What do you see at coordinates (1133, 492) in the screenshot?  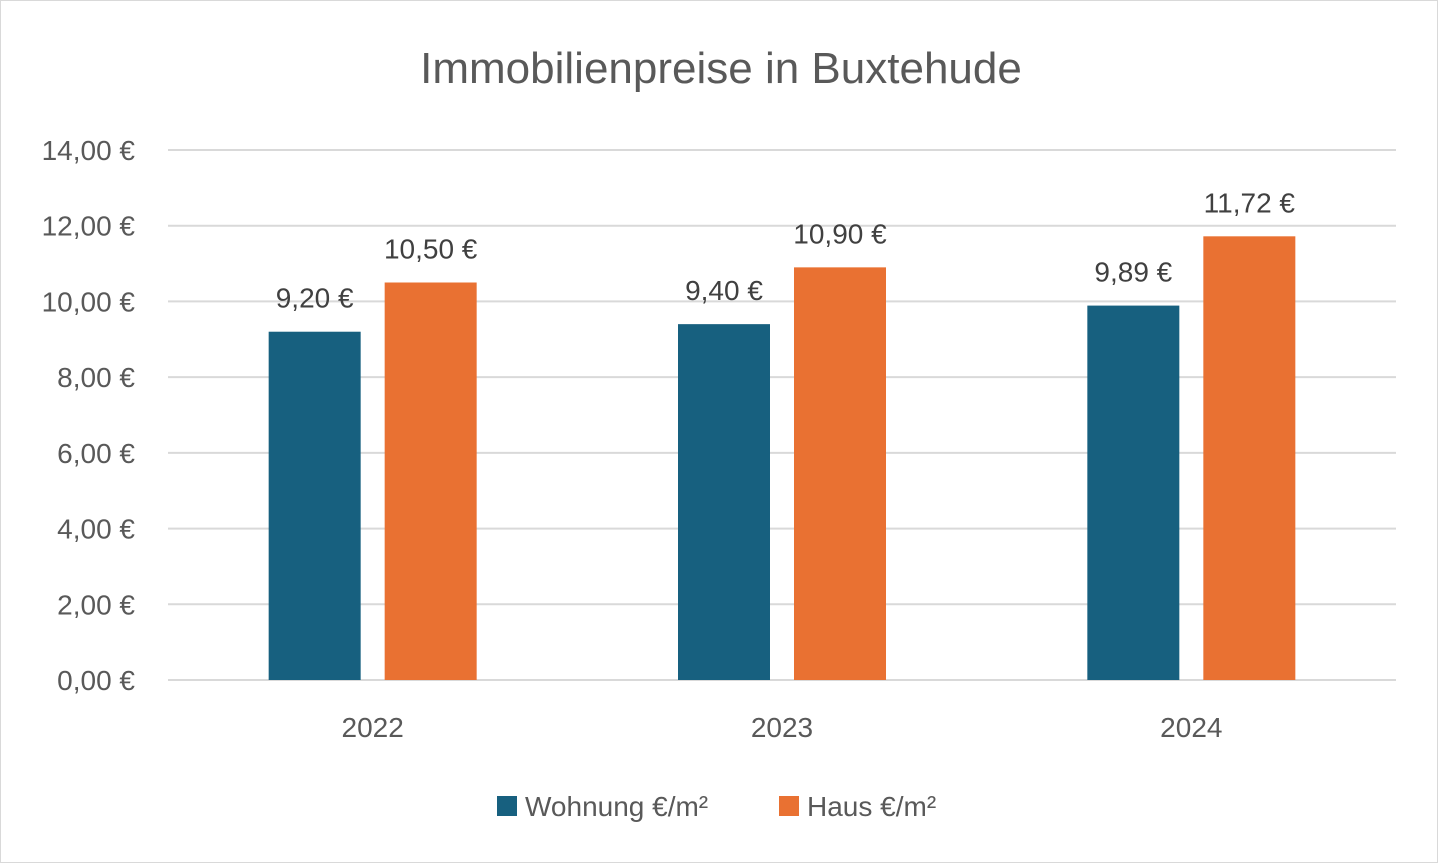 I see `bar-wohnung-2024` at bounding box center [1133, 492].